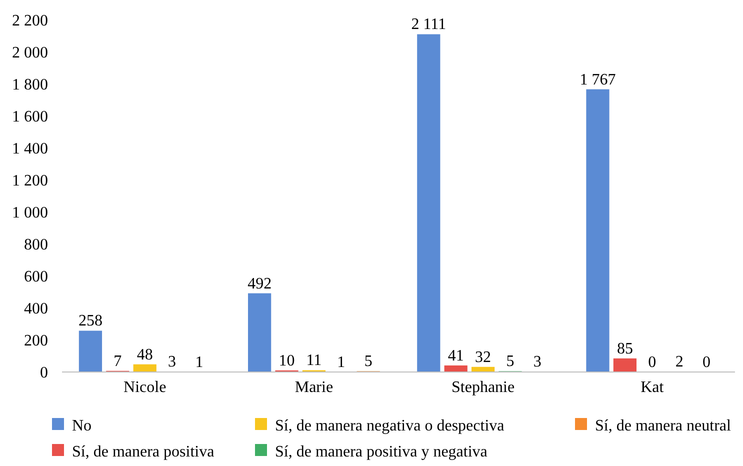 This screenshot has width=743, height=466. I want to click on x-tick-label: Kat, so click(652, 387).